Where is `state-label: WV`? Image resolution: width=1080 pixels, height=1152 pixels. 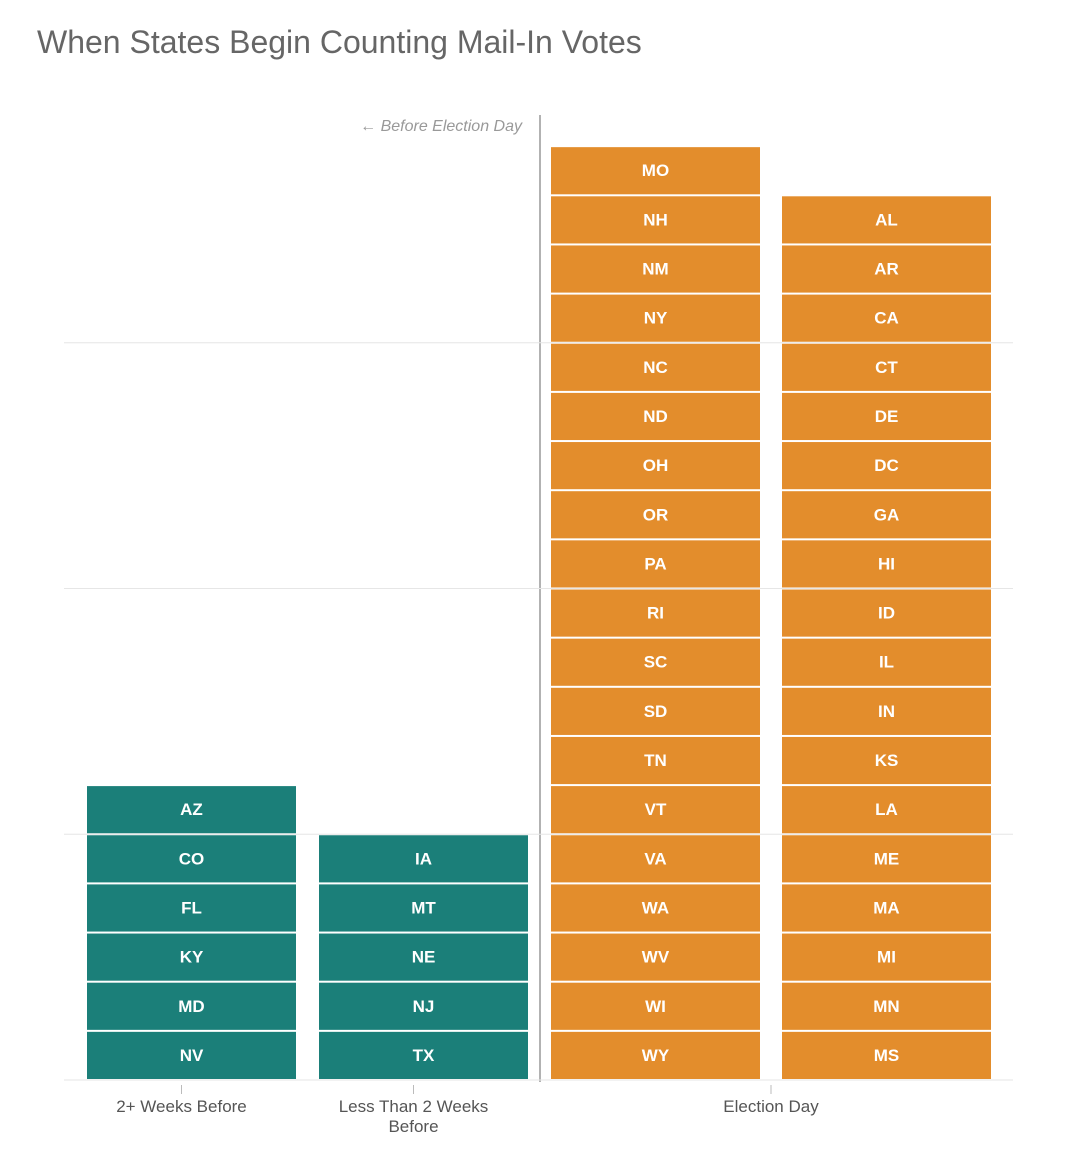
state-label: WV is located at coordinates (656, 957).